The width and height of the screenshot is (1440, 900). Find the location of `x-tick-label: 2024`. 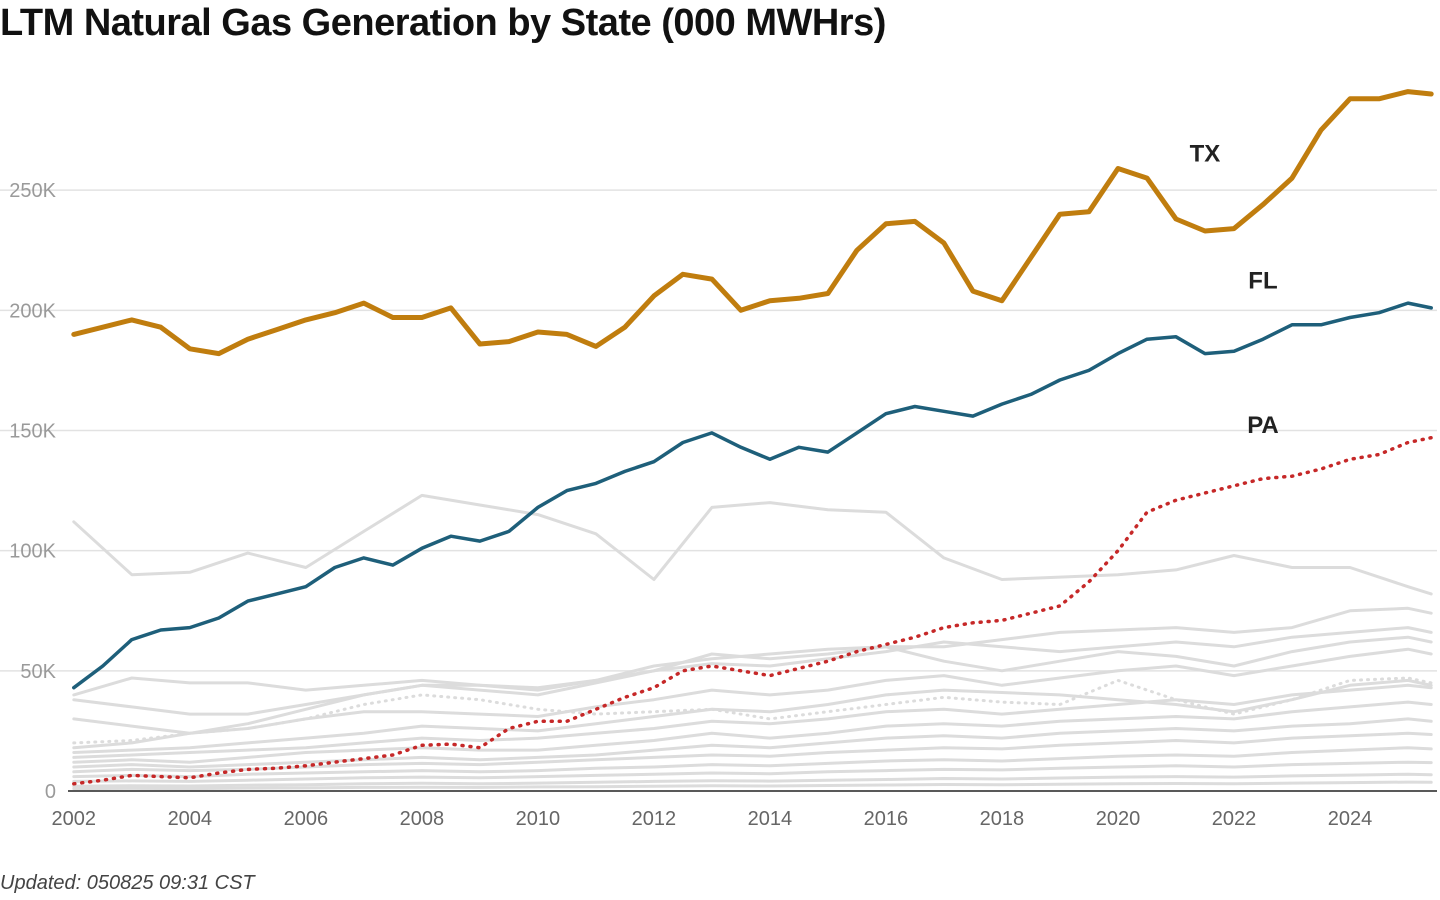

x-tick-label: 2024 is located at coordinates (1350, 819).